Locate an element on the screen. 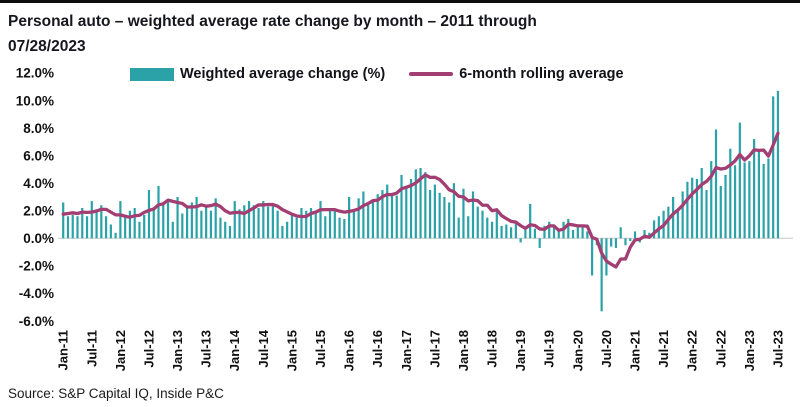 Image resolution: width=800 pixels, height=407 pixels. y-tick-label: 6.0% is located at coordinates (38, 155).